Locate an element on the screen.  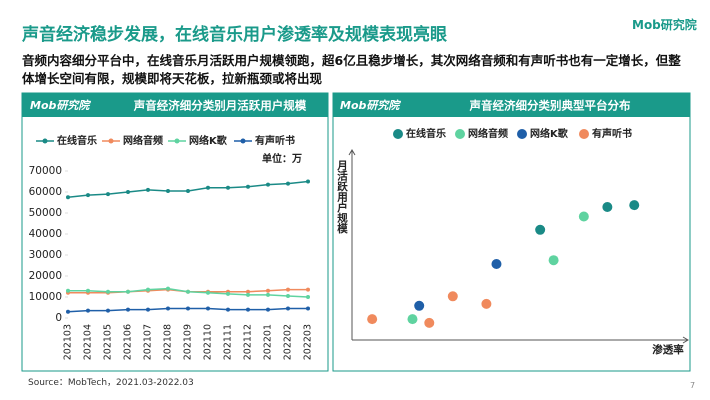
legend-label: 网络音频 is located at coordinates (143, 140).